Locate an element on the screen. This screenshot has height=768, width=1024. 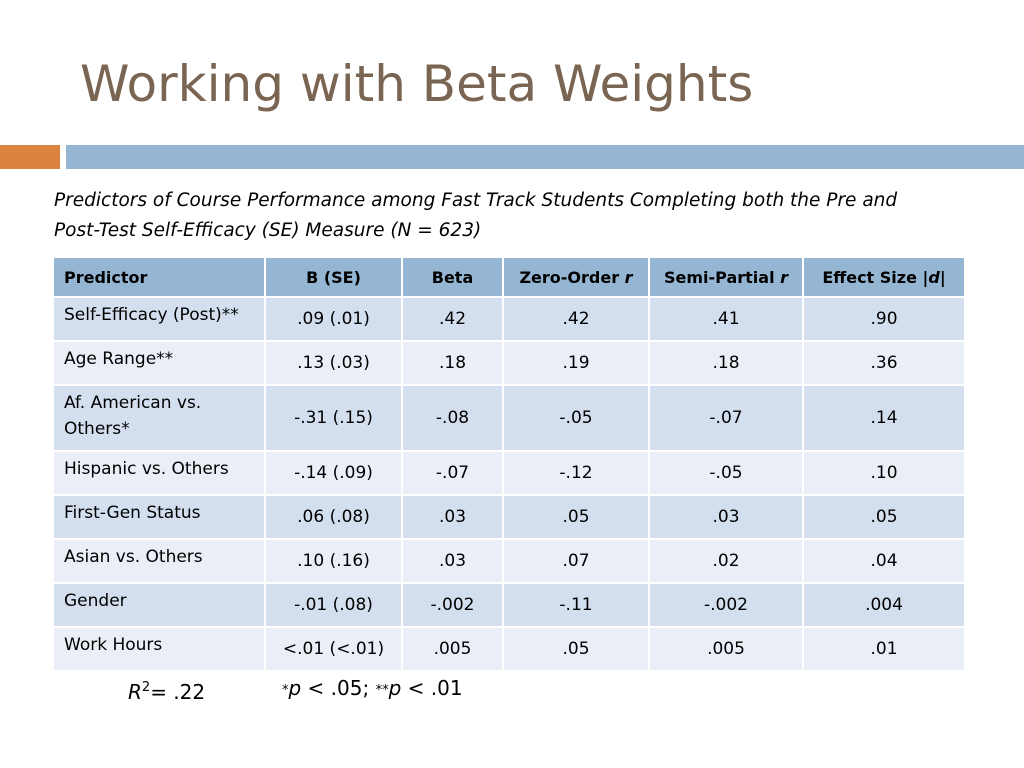
header-effect-size: Effect Size |d| is located at coordinates (884, 277).